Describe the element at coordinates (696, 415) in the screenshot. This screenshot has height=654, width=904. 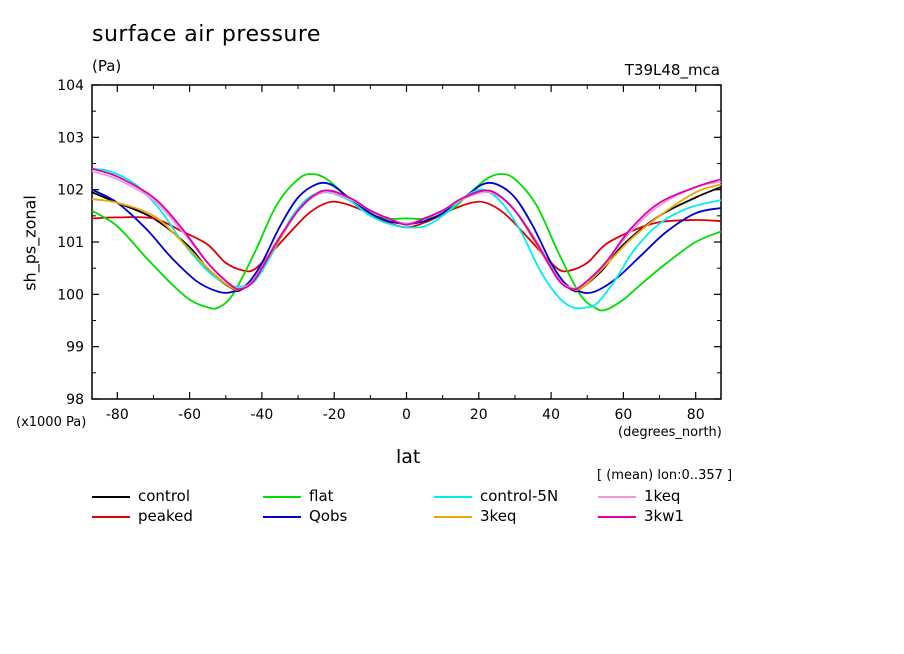
I see `x-tick-label: 80` at that location.